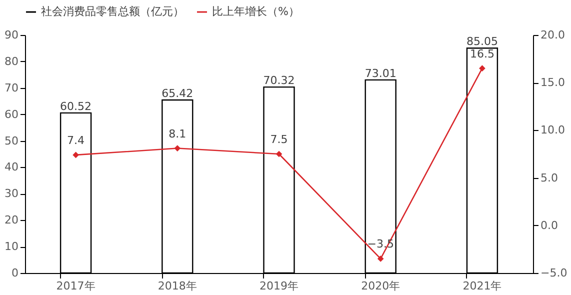  I want to click on data-label: 85.05, so click(482, 41).